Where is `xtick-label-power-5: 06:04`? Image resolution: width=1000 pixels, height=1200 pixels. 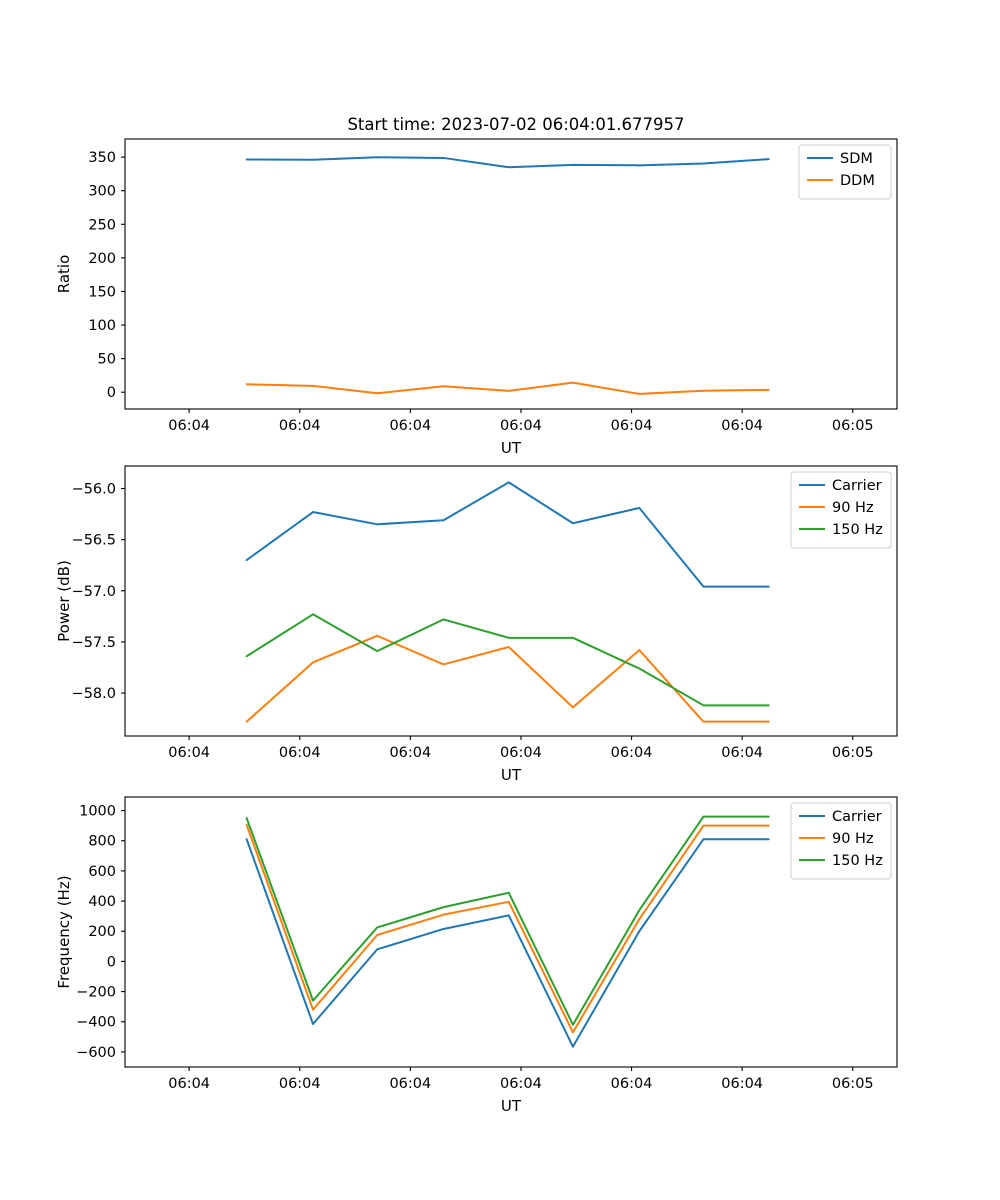 xtick-label-power-5: 06:04 is located at coordinates (742, 753).